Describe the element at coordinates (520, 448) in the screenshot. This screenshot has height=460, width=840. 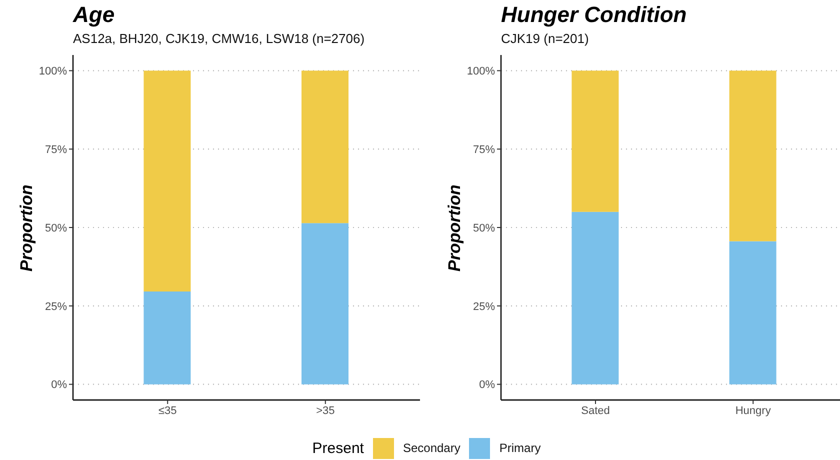
I see `legend-label: Primary` at that location.